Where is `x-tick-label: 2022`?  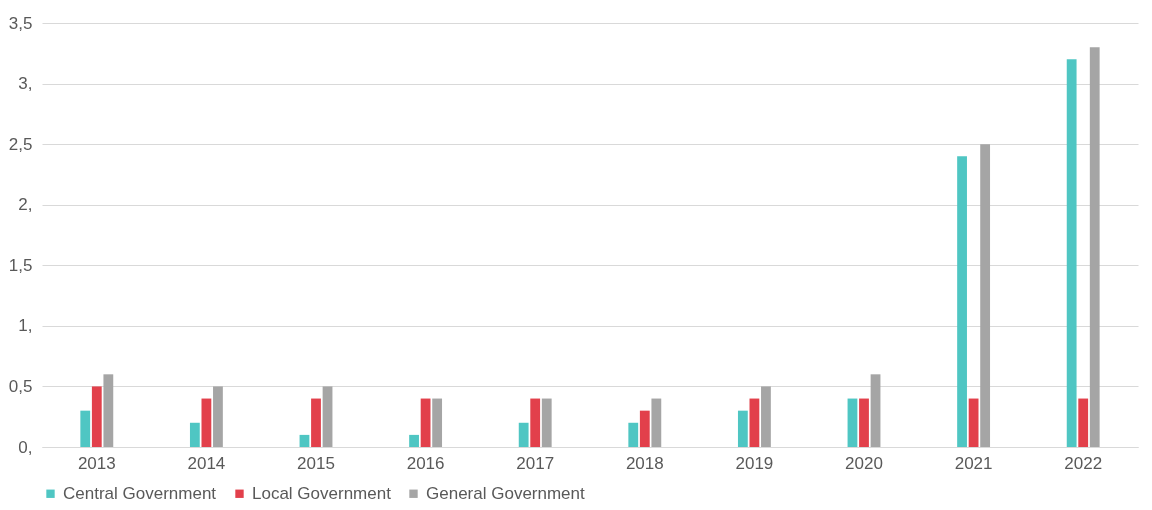 x-tick-label: 2022 is located at coordinates (1083, 463).